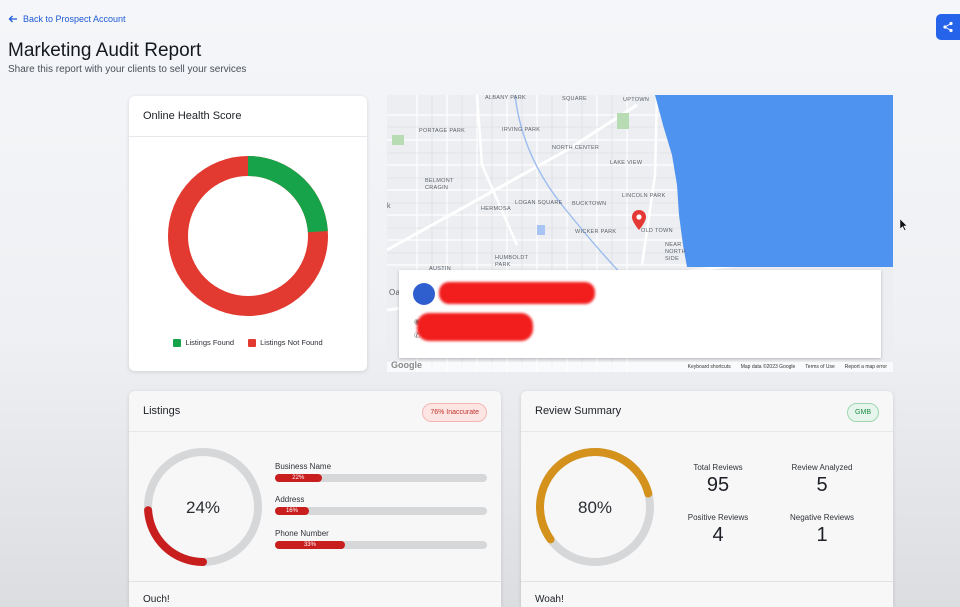 The image size is (960, 607). Describe the element at coordinates (768, 367) in the screenshot. I see `map-data-text: Map data ©2023 Google` at that location.